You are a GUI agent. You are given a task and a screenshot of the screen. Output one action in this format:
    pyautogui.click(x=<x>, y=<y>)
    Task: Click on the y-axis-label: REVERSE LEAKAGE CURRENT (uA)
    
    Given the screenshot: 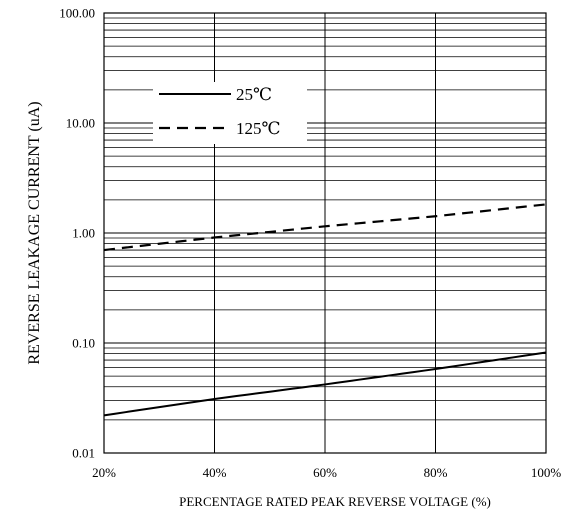 What is the action you would take?
    pyautogui.click(x=34, y=232)
    